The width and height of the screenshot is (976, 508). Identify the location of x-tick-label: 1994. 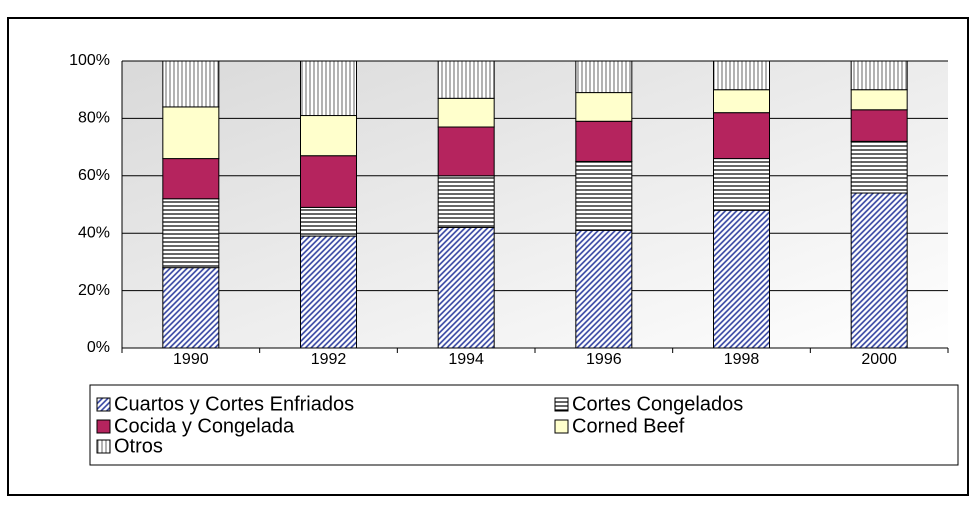
(466, 359).